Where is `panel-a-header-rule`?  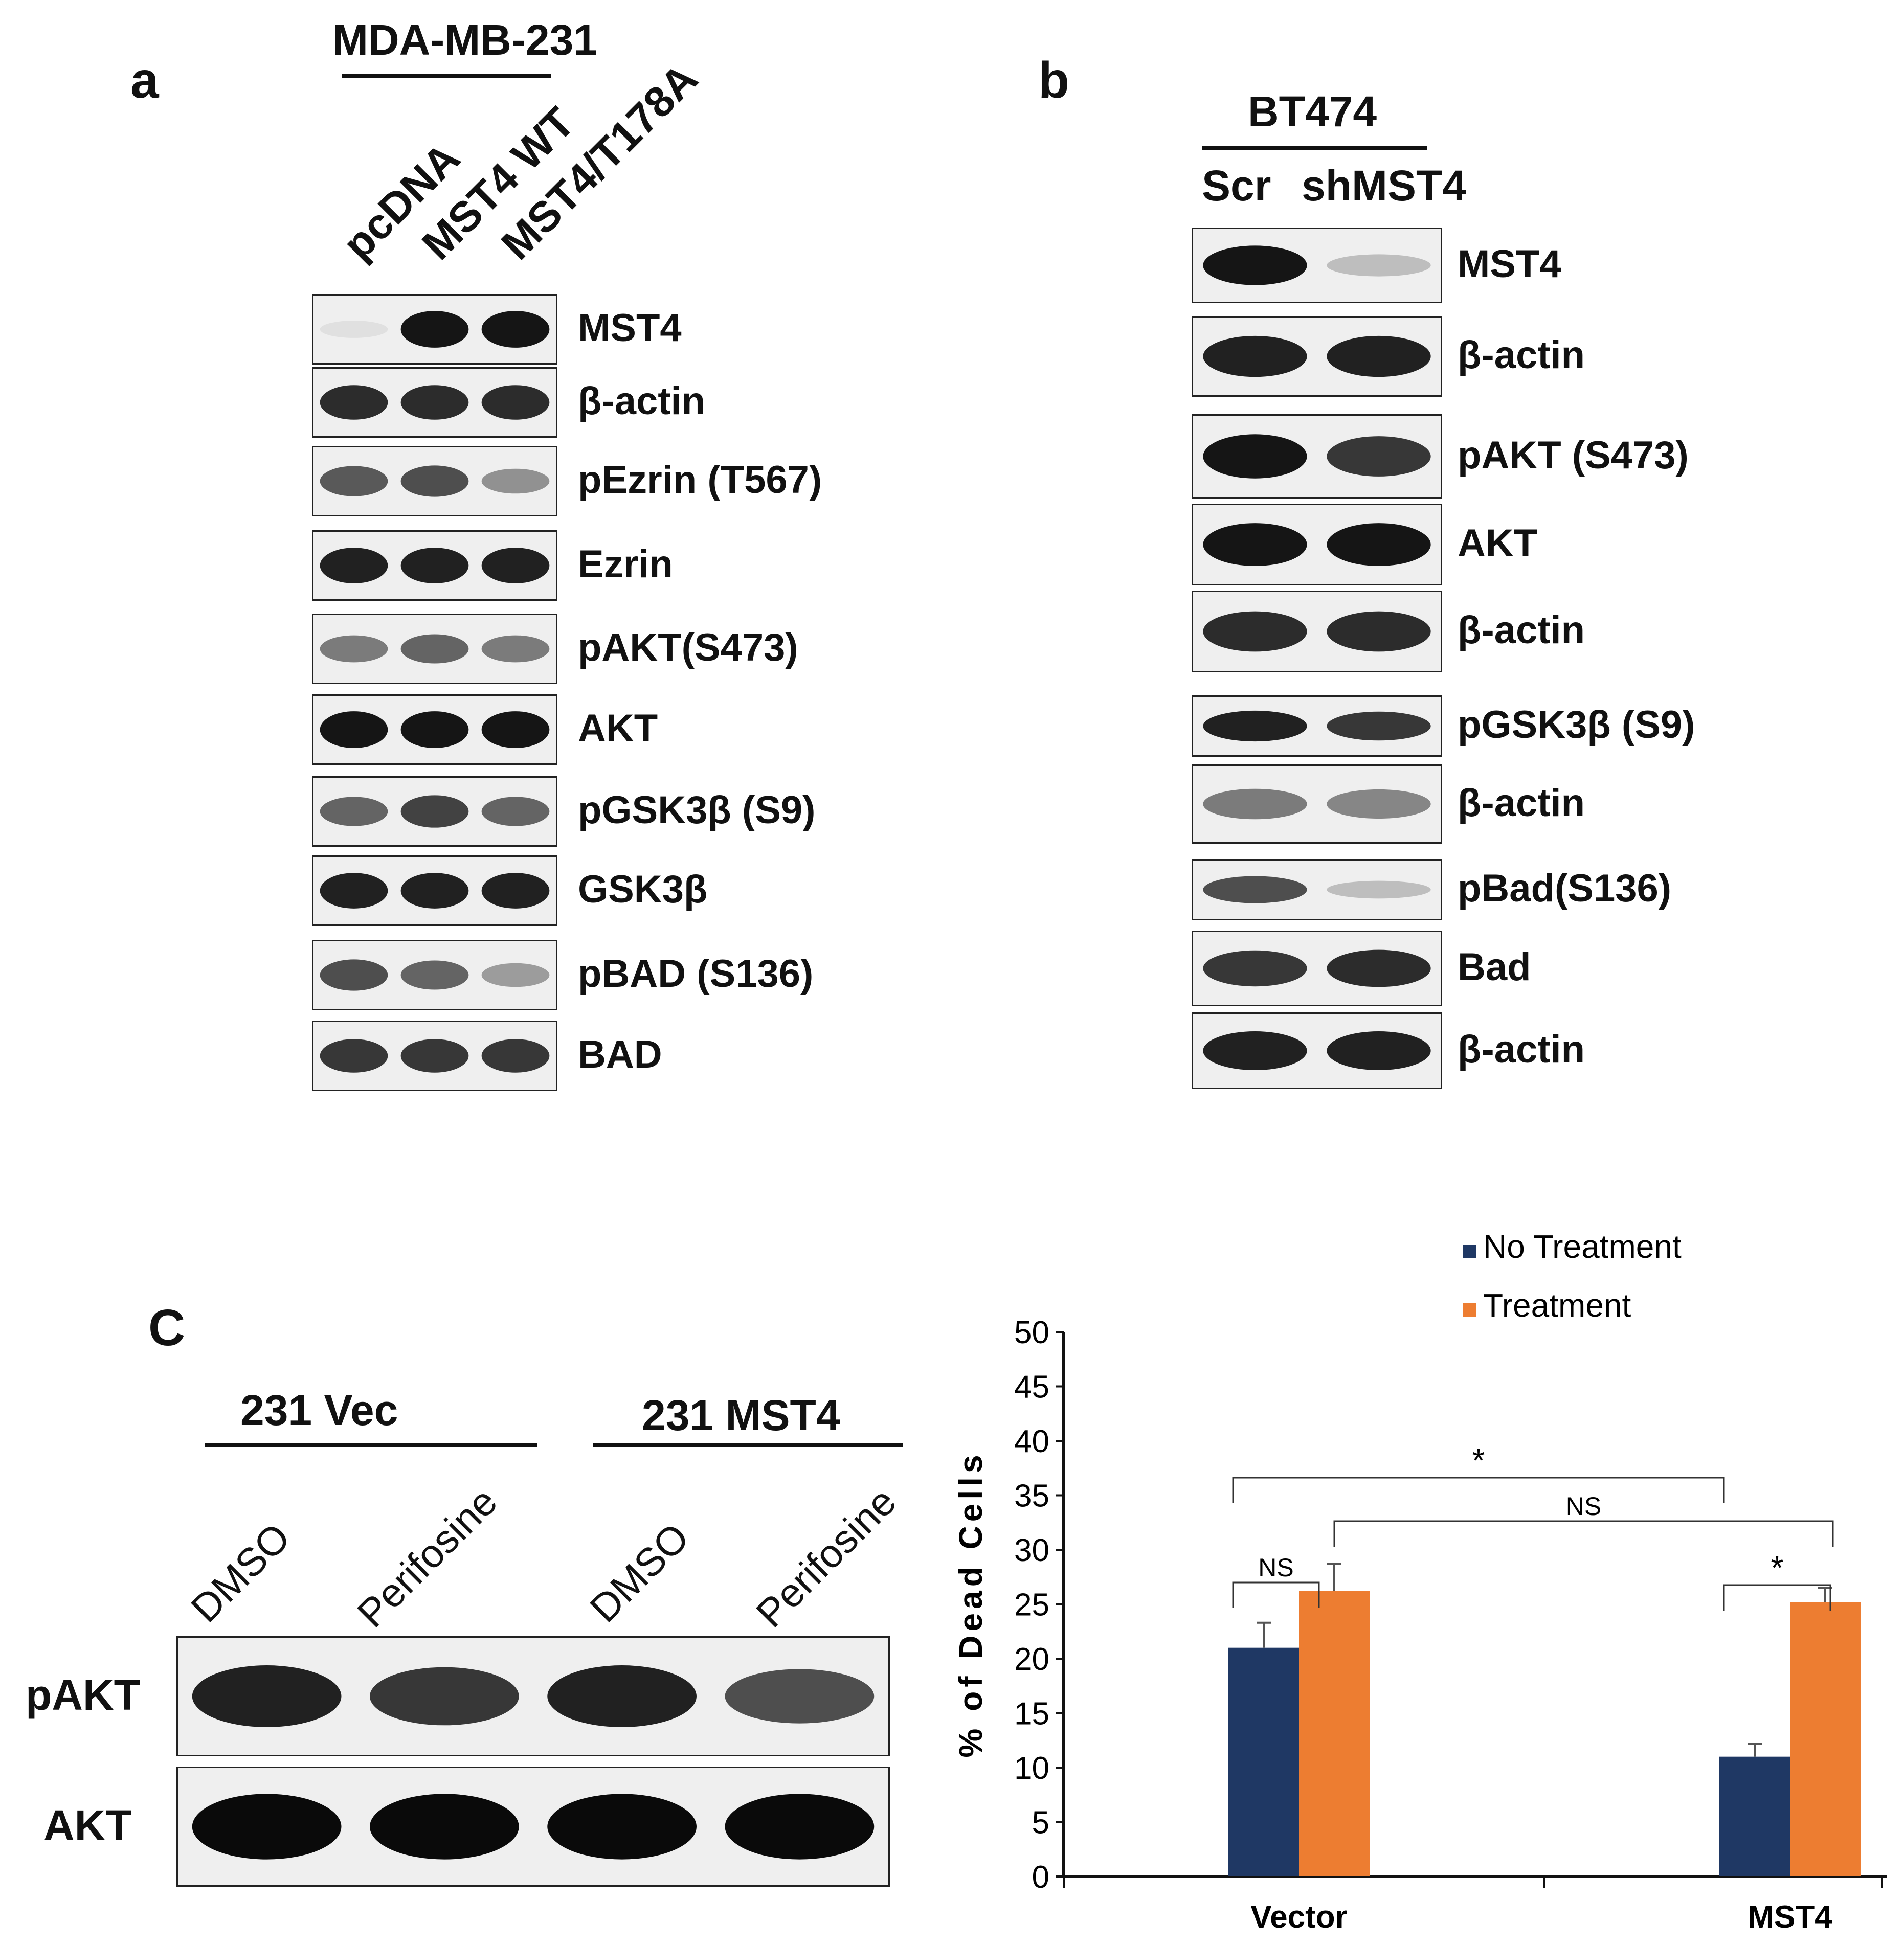 panel-a-header-rule is located at coordinates (446, 76).